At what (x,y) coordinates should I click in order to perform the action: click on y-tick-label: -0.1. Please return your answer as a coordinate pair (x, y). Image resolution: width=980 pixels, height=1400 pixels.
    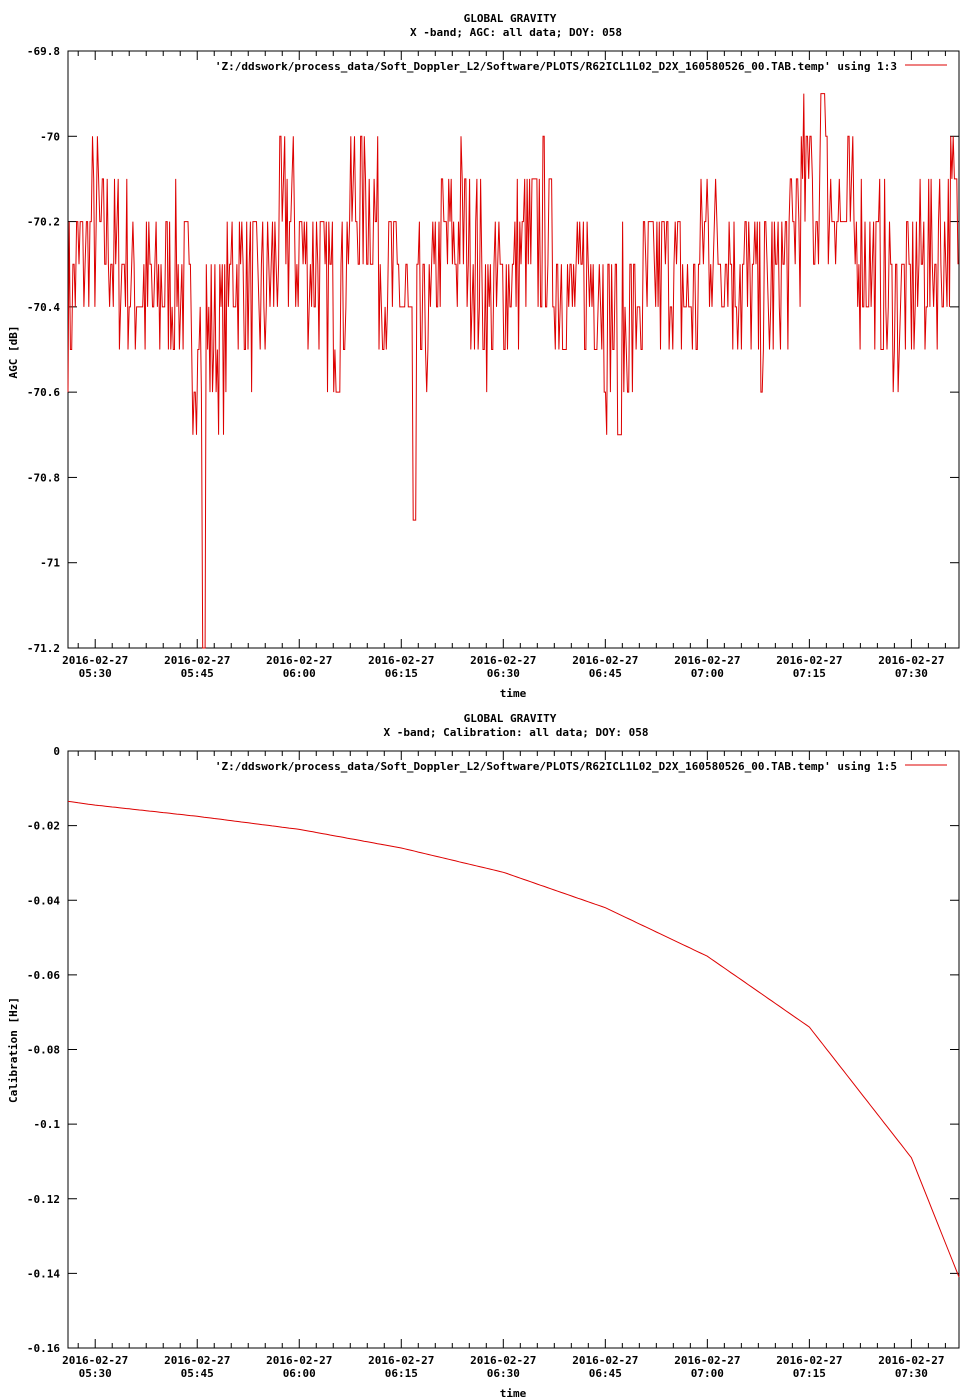
    Looking at the image, I should click on (47, 1124).